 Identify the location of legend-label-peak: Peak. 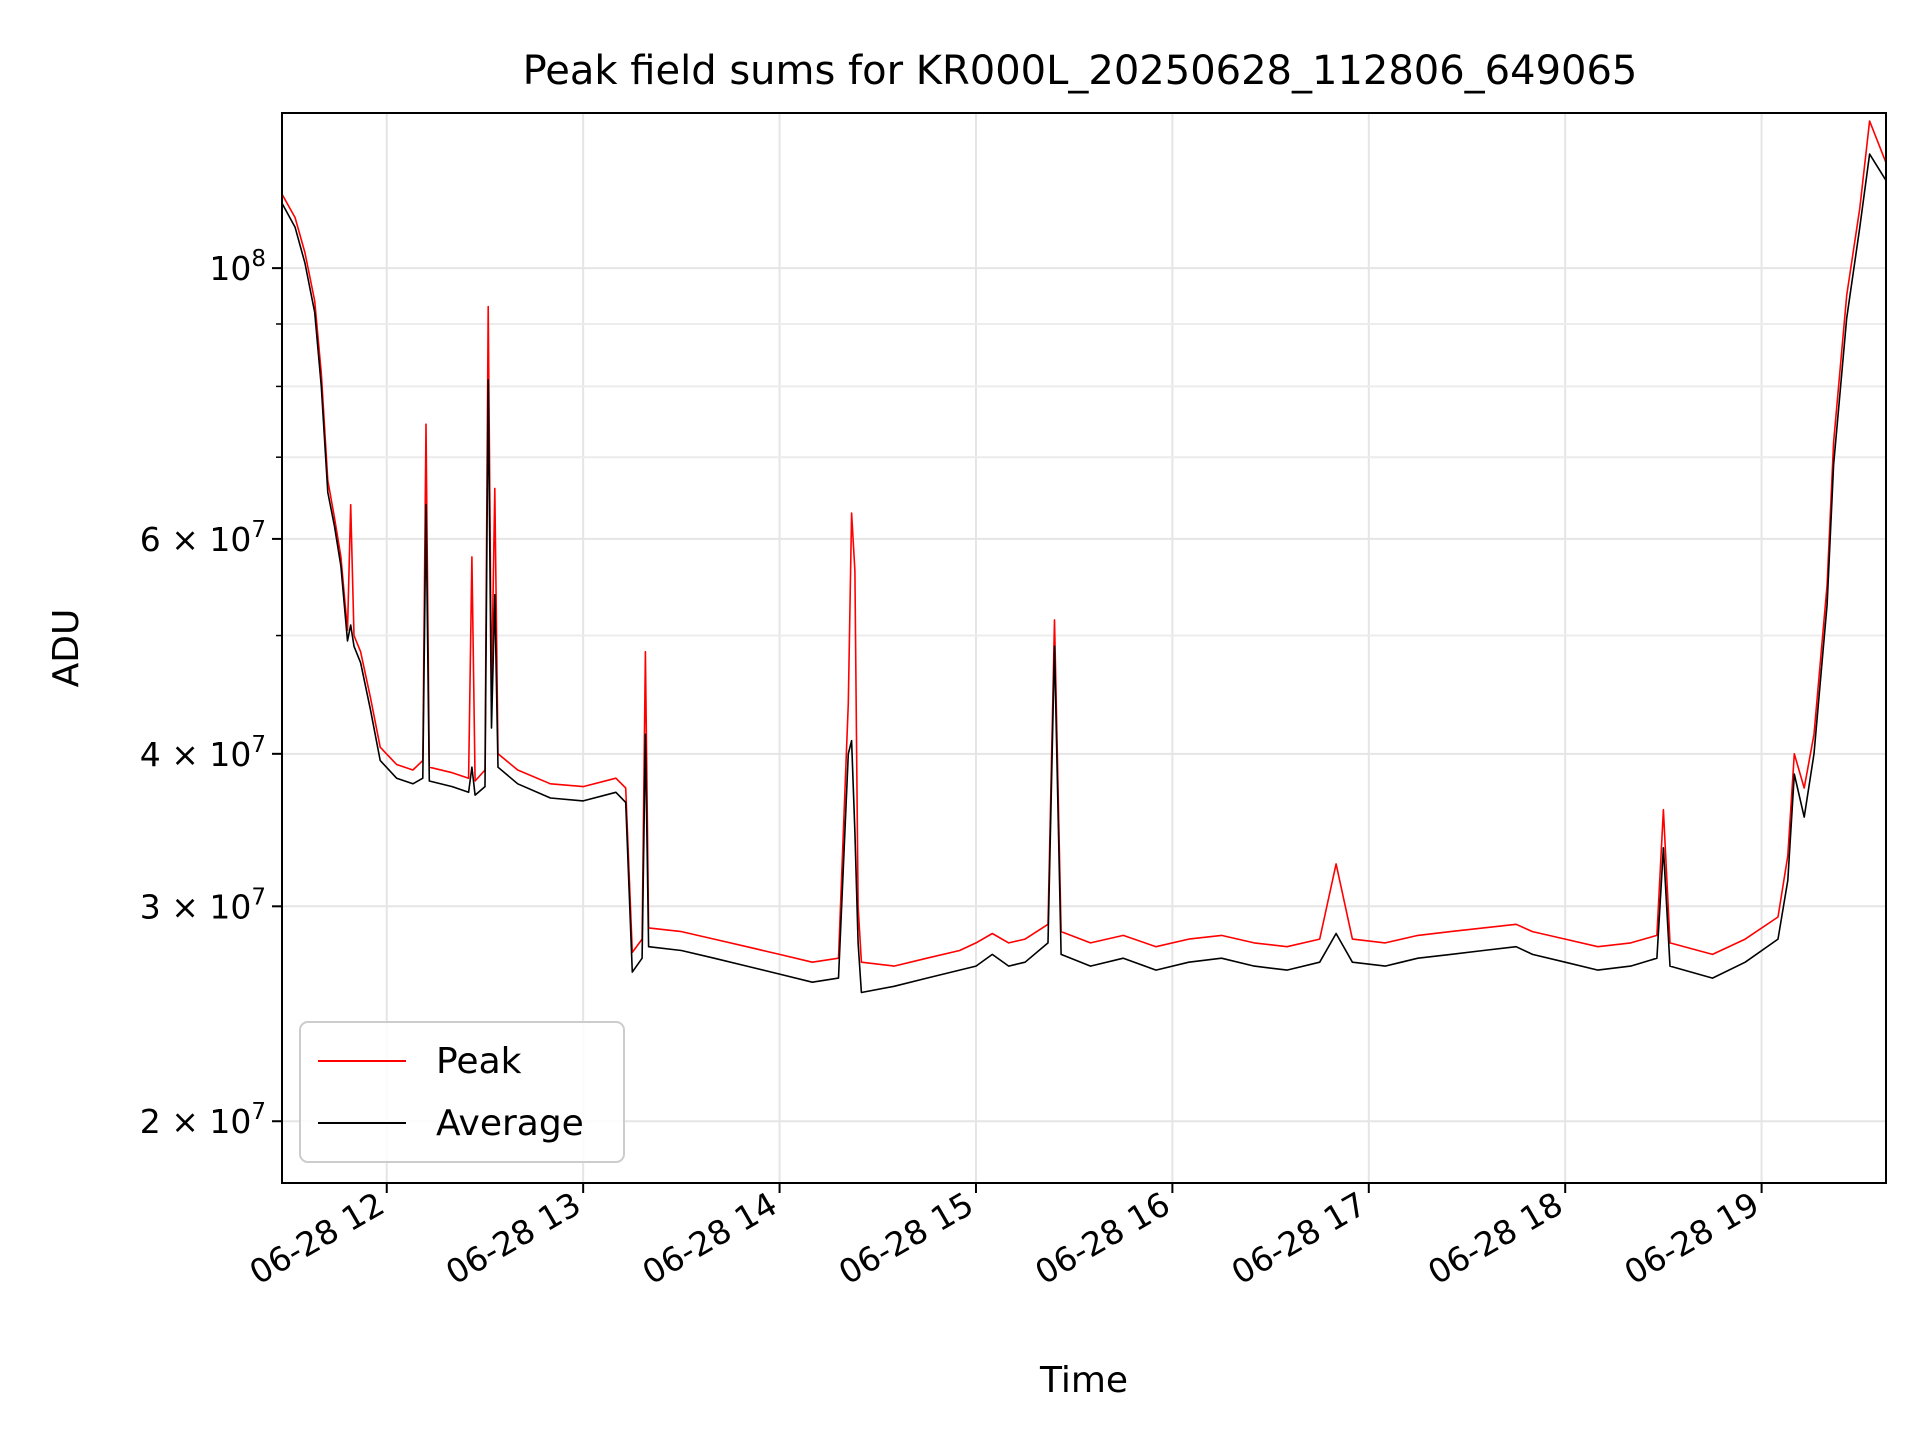
(479, 1061).